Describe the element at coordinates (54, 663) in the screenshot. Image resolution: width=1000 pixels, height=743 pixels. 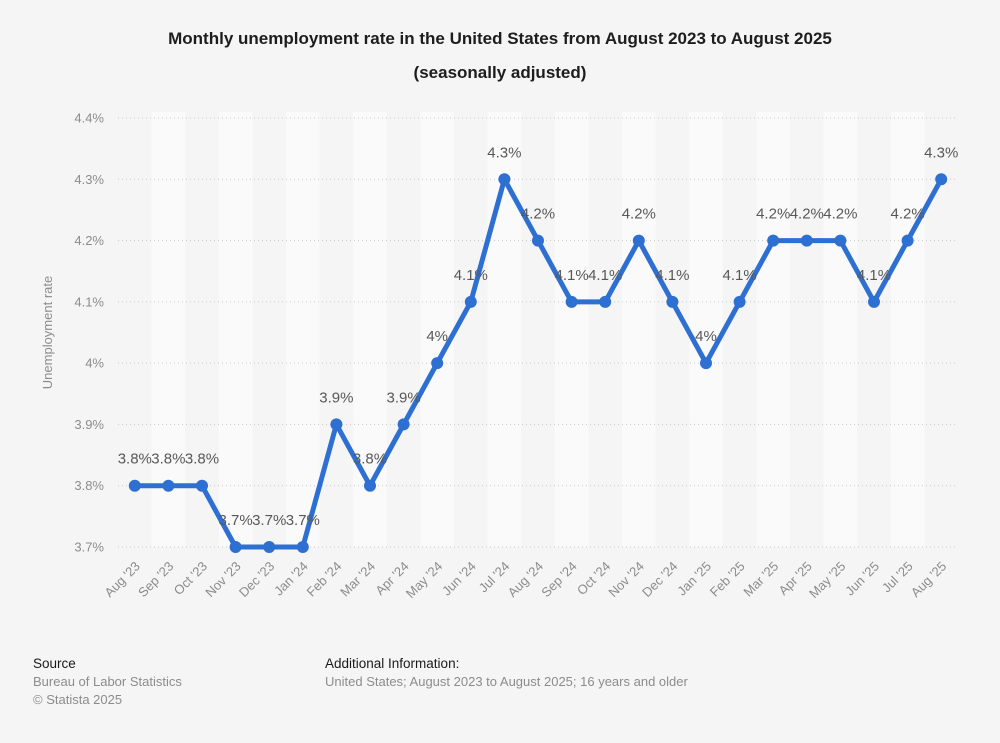
I see `source-label: Source` at that location.